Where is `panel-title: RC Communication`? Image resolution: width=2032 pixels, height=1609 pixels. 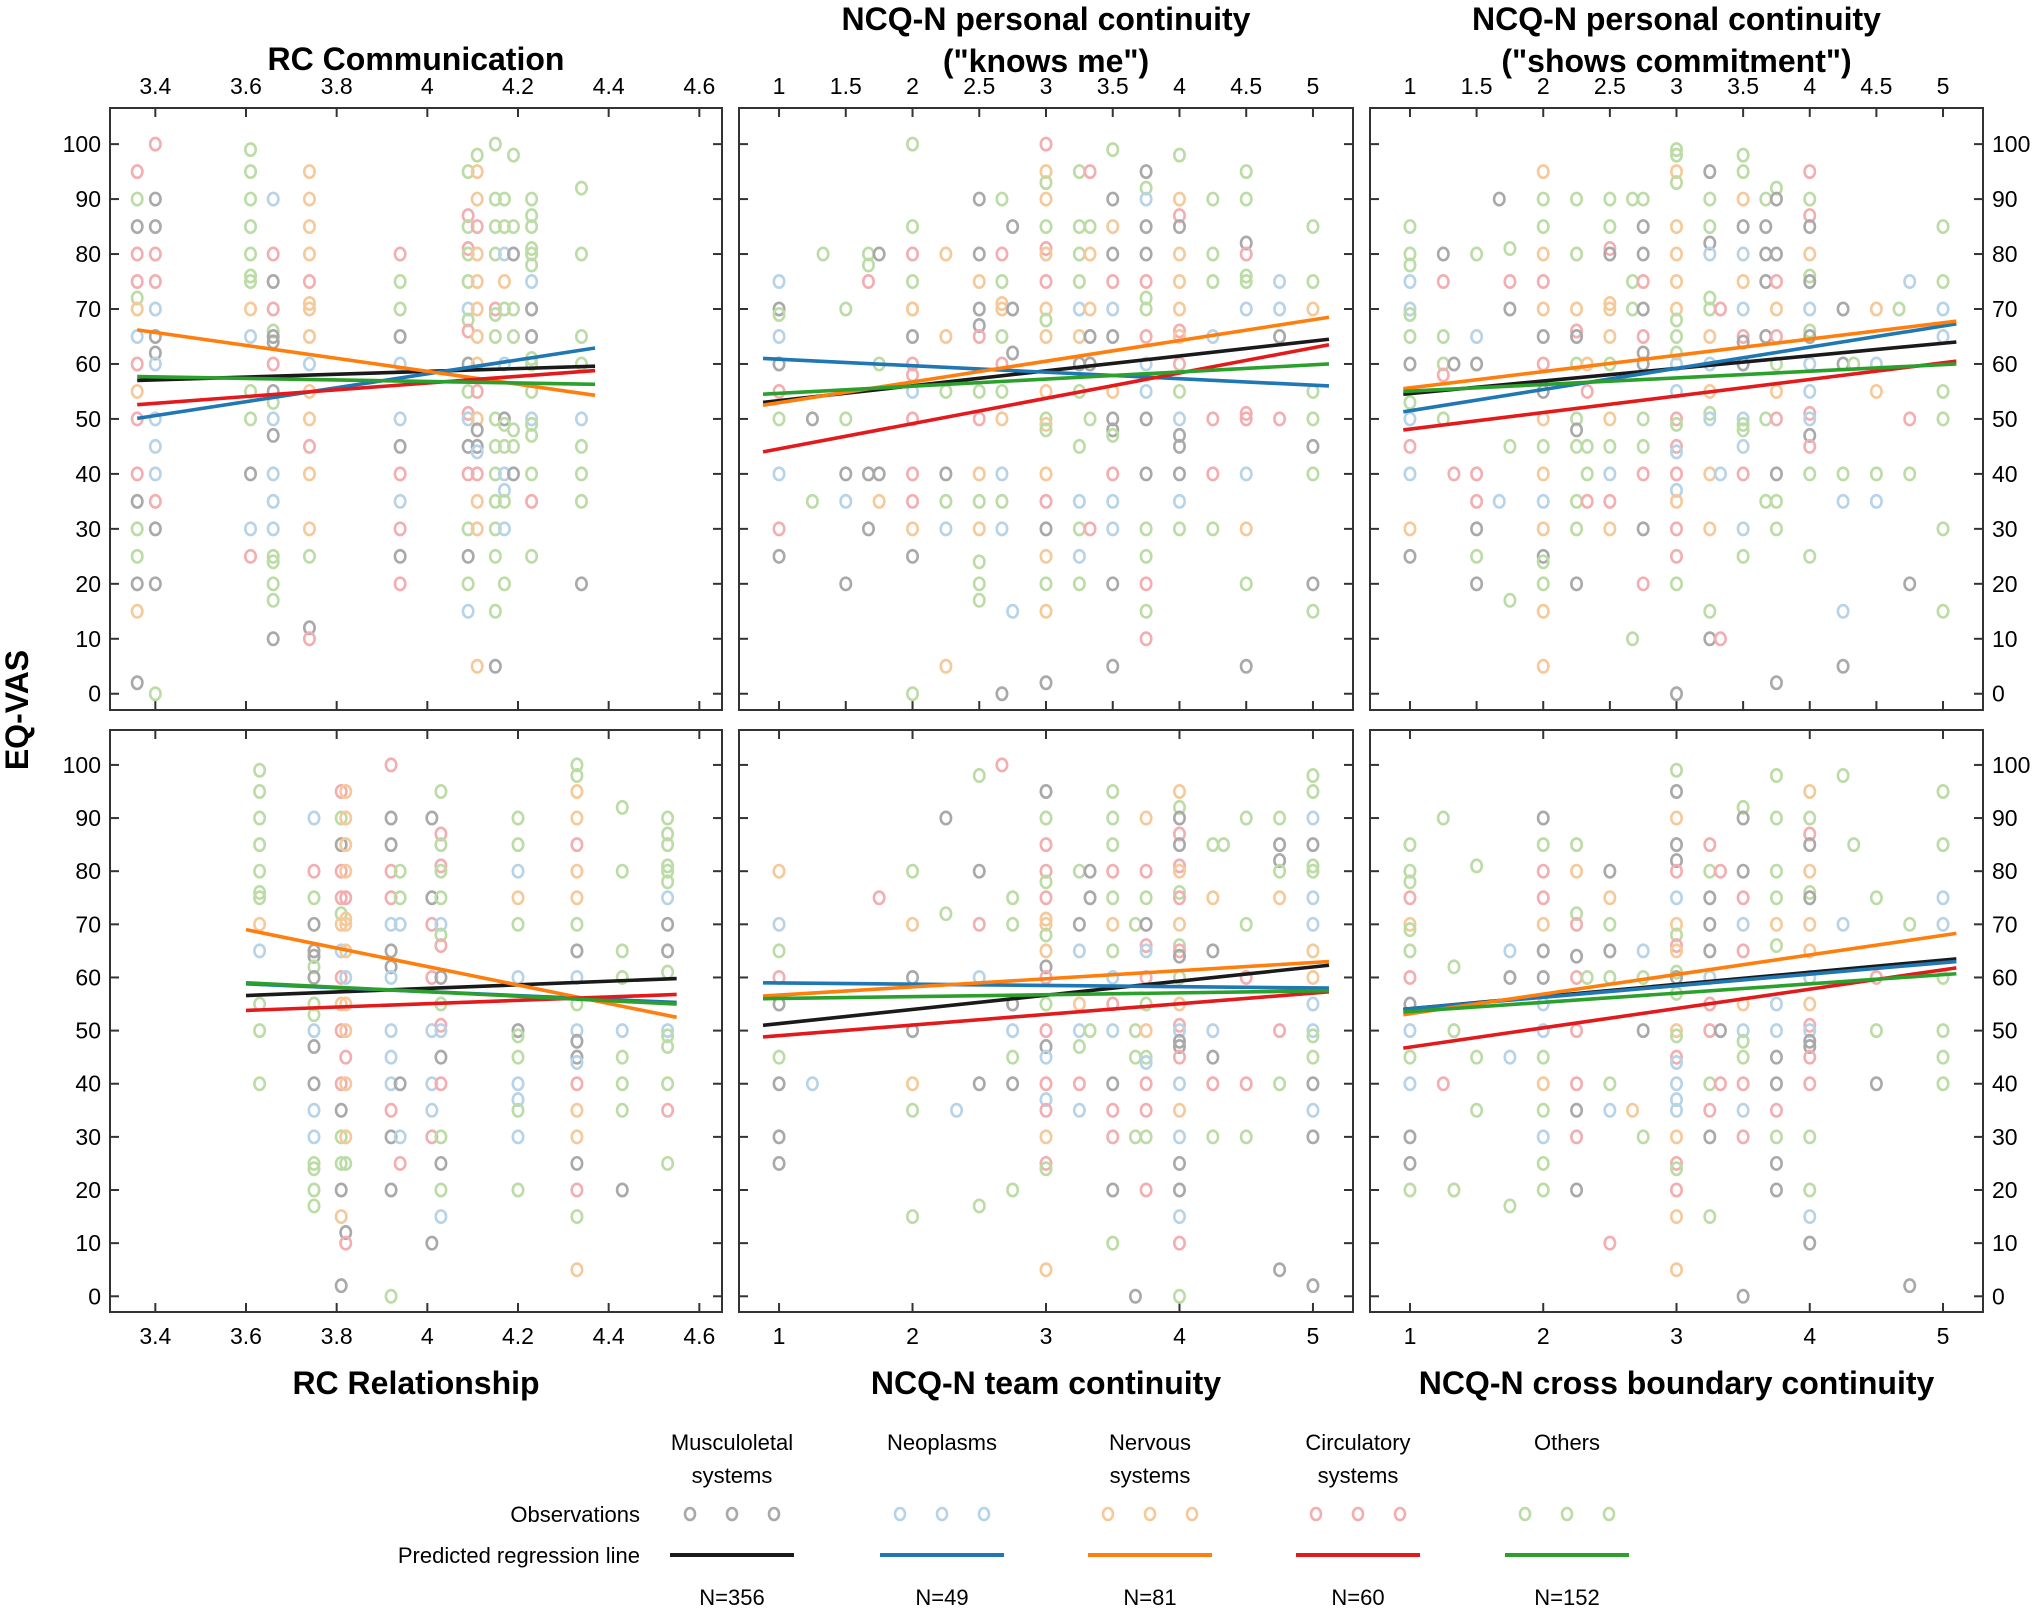
panel-title: RC Communication is located at coordinates (416, 59).